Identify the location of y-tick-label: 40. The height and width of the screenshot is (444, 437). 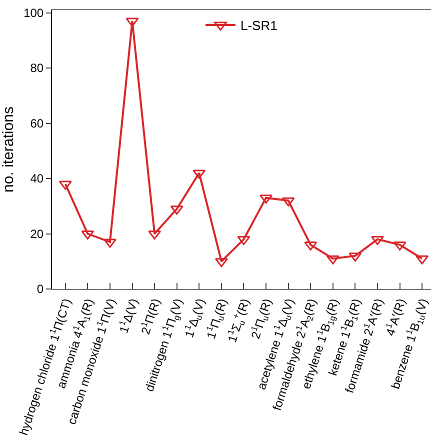
(37, 179).